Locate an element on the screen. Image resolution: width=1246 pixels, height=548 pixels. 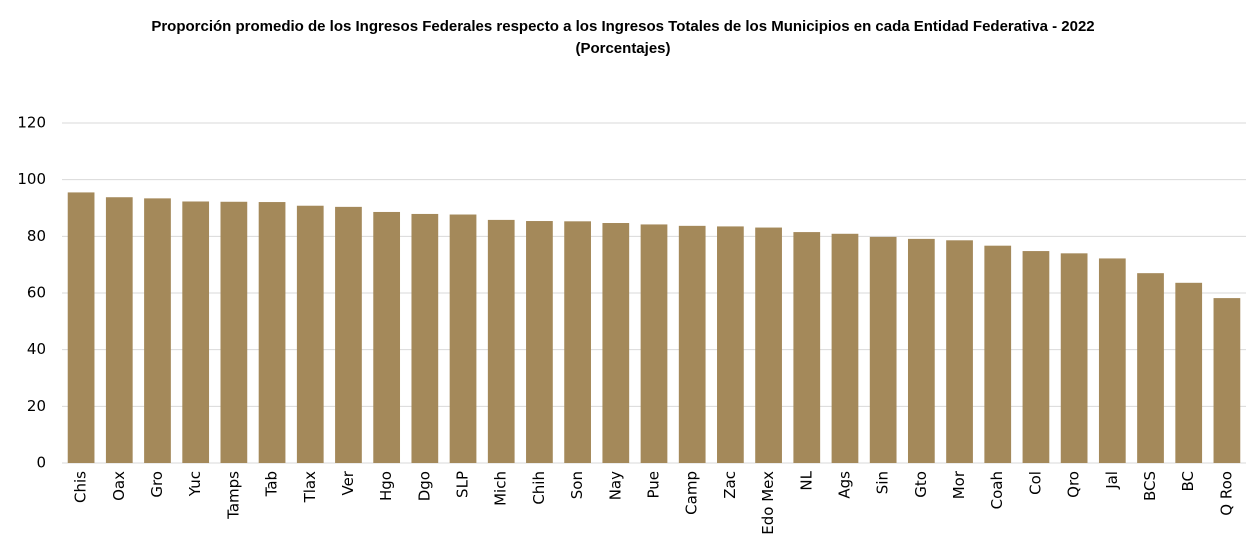
x-tick-label: Tab is located at coordinates (272, 484).